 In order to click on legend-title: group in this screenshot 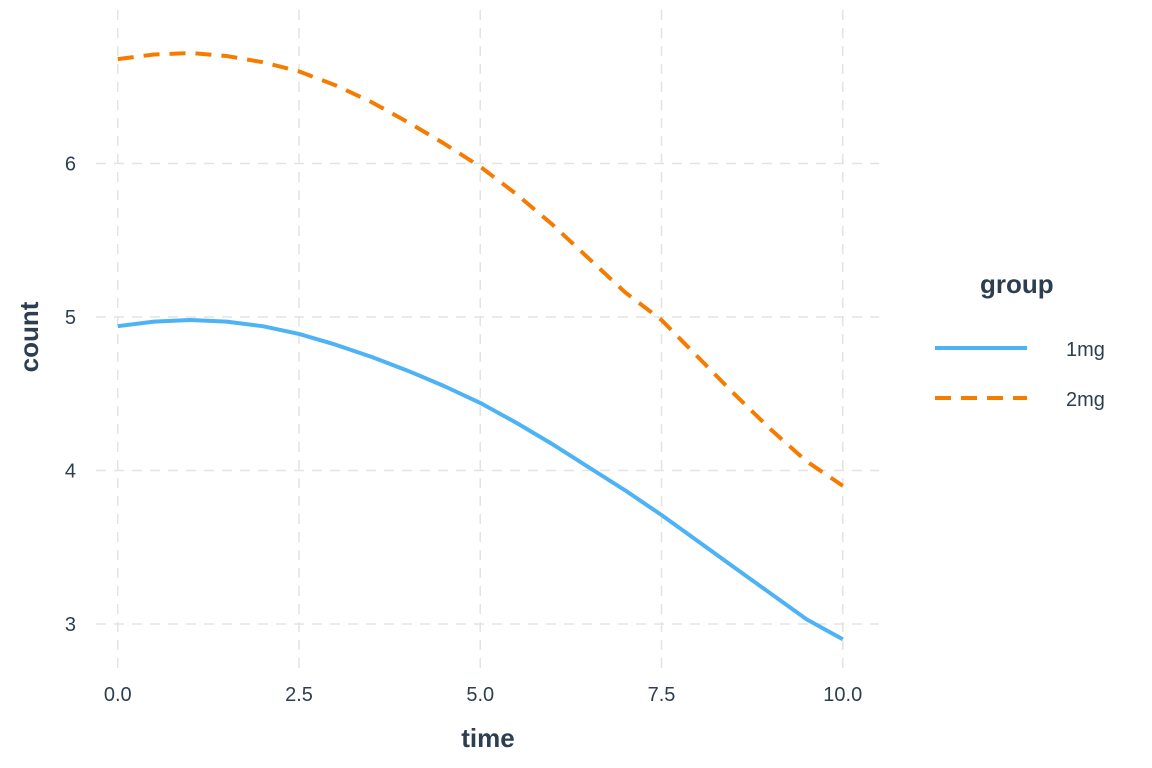, I will do `click(1017, 284)`.